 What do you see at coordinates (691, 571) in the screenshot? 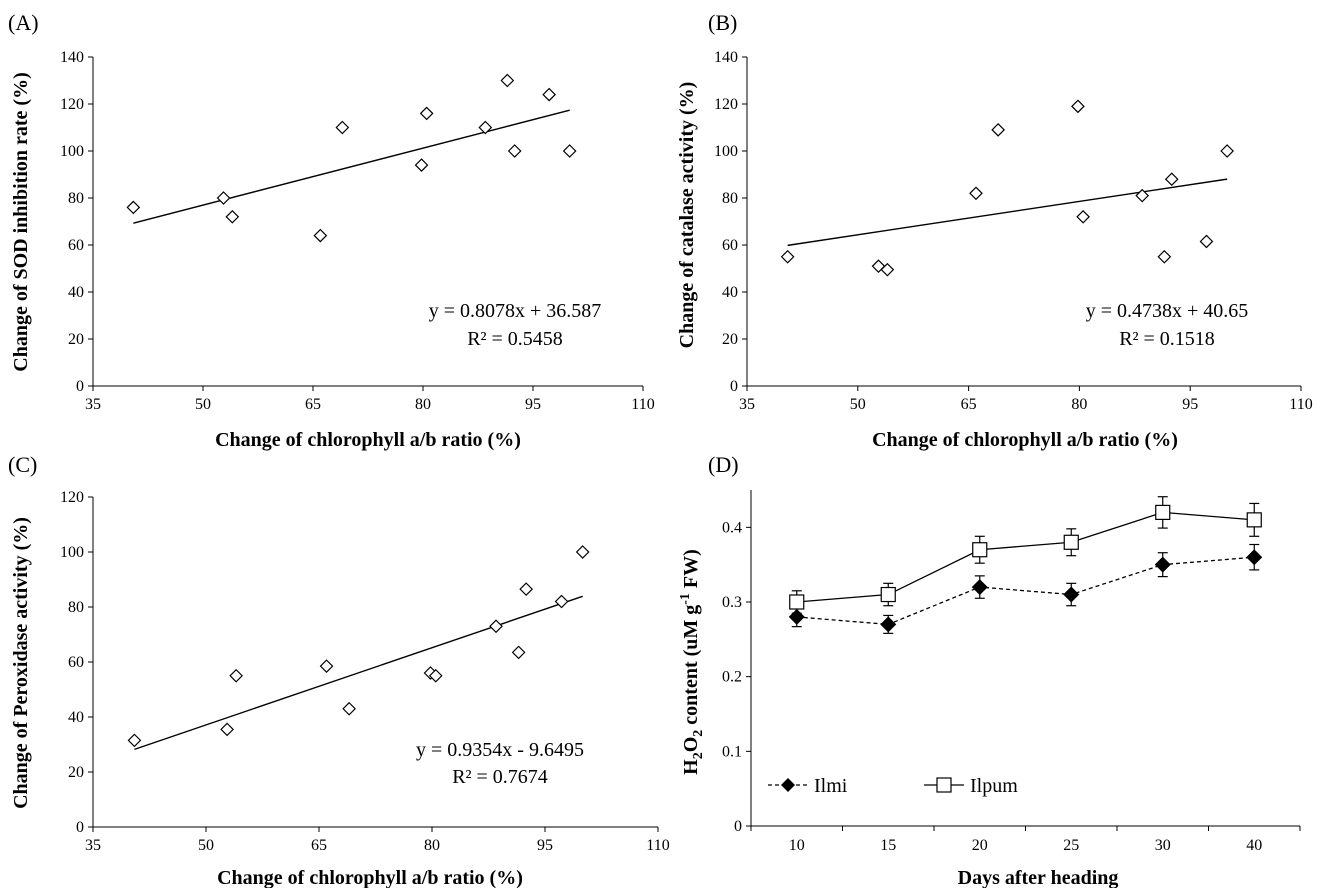
I see `panel-d-y-title-end: FW)` at bounding box center [691, 571].